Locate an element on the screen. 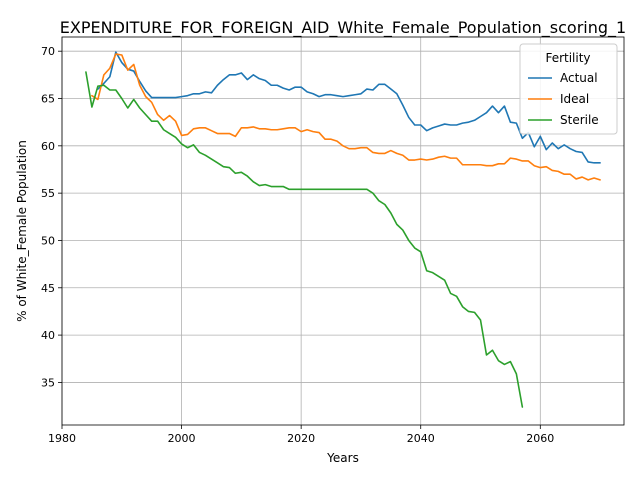  y-tick-label: 50 is located at coordinates (48, 240).